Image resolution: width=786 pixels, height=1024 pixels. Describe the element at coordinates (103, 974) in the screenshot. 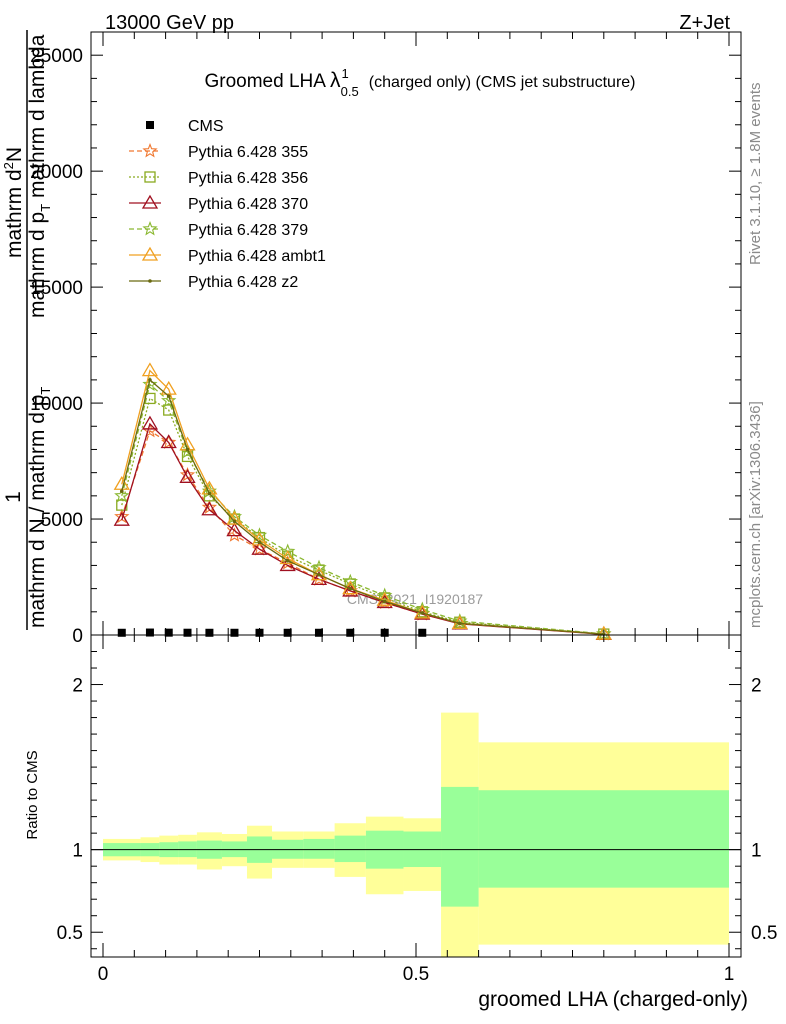

I see `xtick-label: 0` at that location.